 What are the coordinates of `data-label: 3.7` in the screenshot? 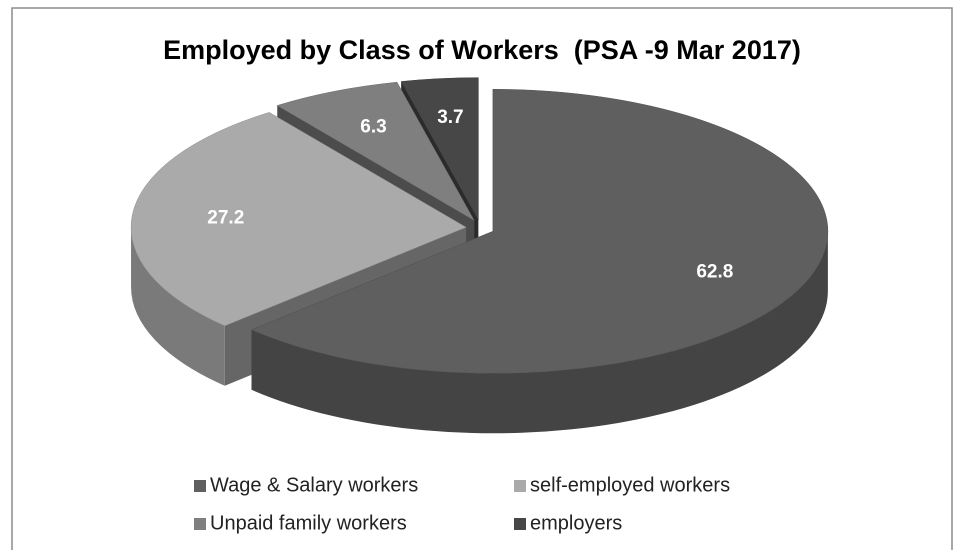 It's located at (450, 117).